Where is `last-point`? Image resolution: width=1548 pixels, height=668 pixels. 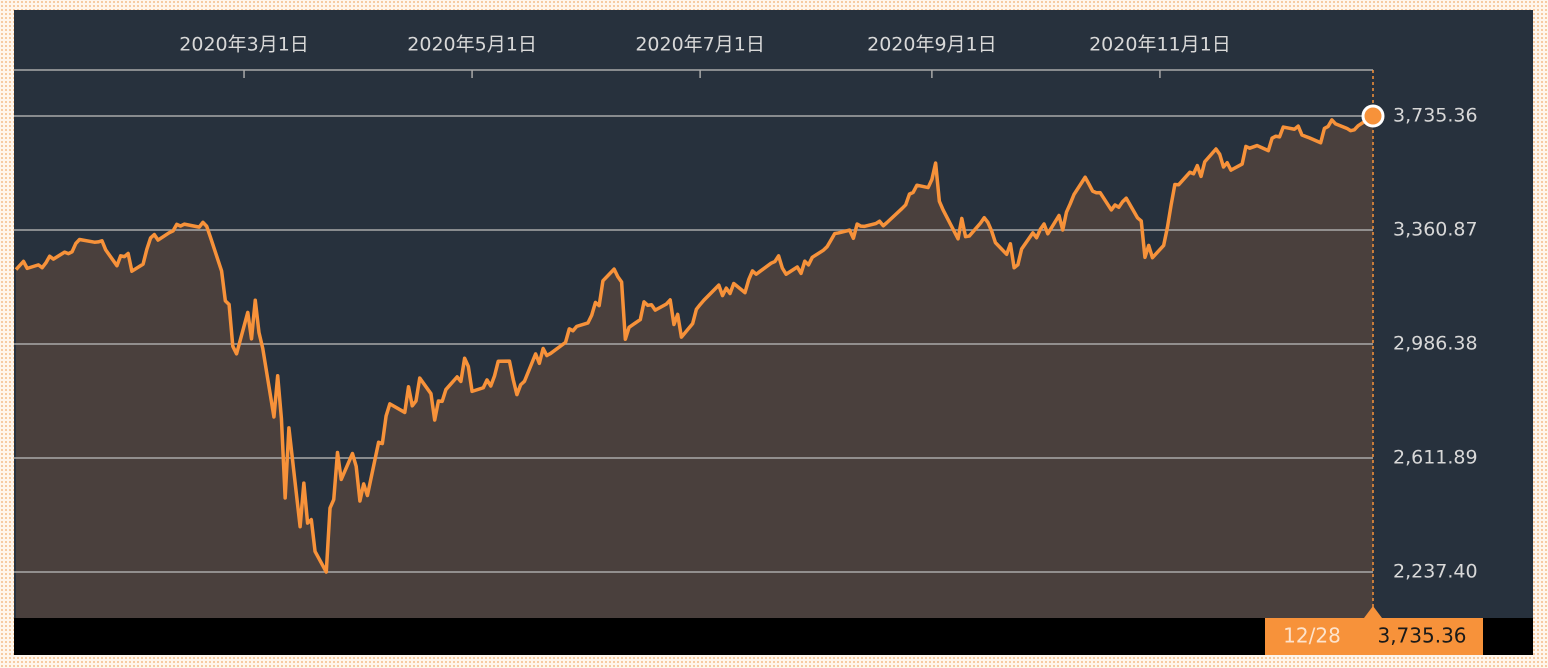 last-point is located at coordinates (1373, 116).